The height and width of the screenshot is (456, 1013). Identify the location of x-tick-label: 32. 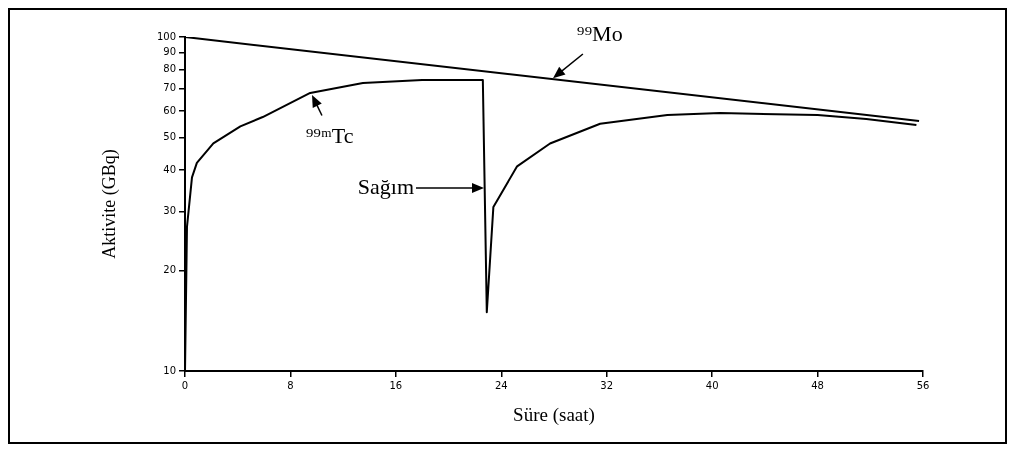
(607, 385).